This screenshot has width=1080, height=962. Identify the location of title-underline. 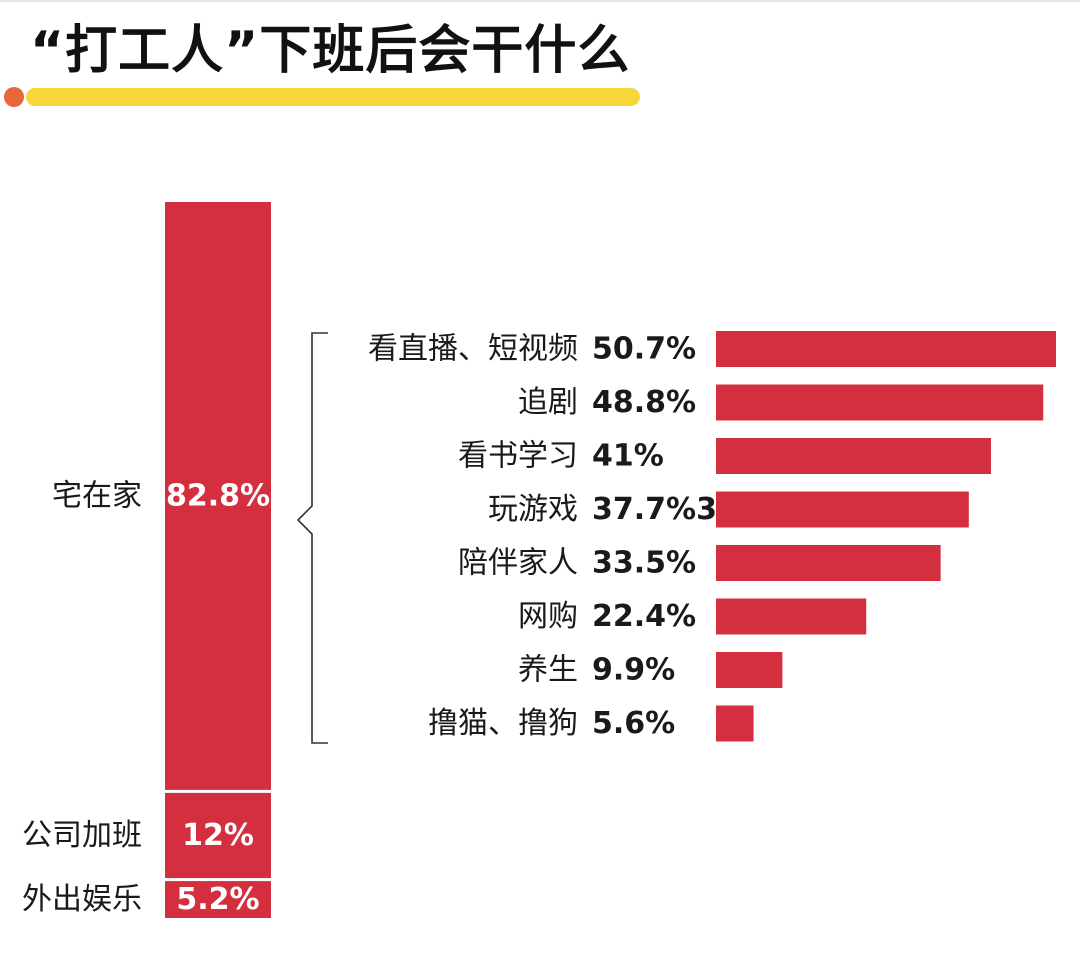
(333, 97).